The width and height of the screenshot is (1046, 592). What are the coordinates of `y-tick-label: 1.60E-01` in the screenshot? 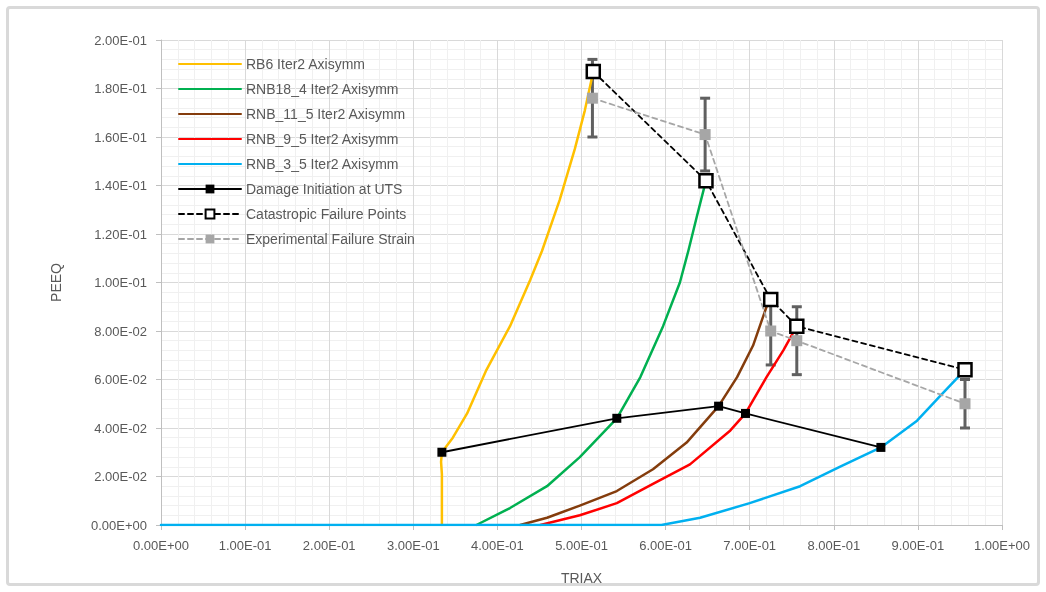 It's located at (120, 137).